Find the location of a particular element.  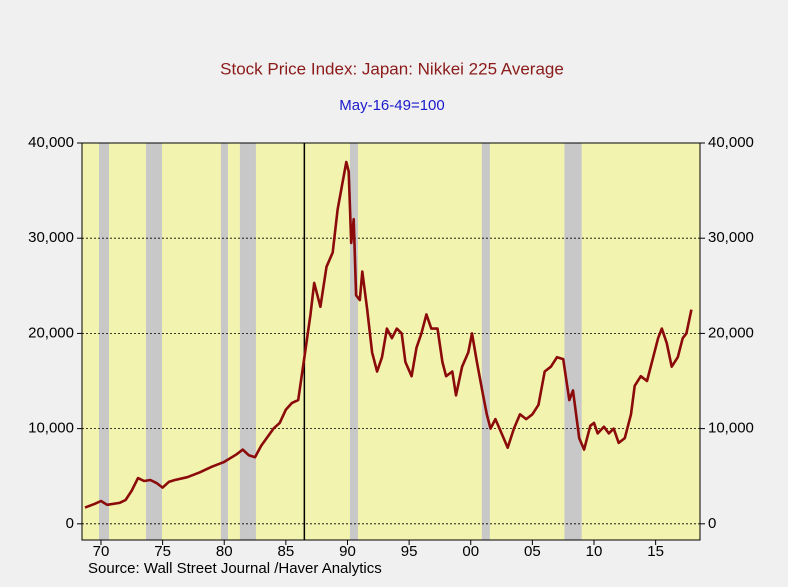

y-tick-label: 0 is located at coordinates (70, 523).